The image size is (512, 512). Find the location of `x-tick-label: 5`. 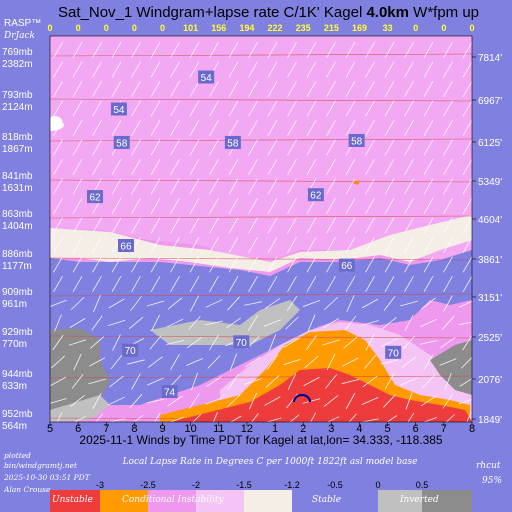

x-tick-label: 5 is located at coordinates (388, 429).